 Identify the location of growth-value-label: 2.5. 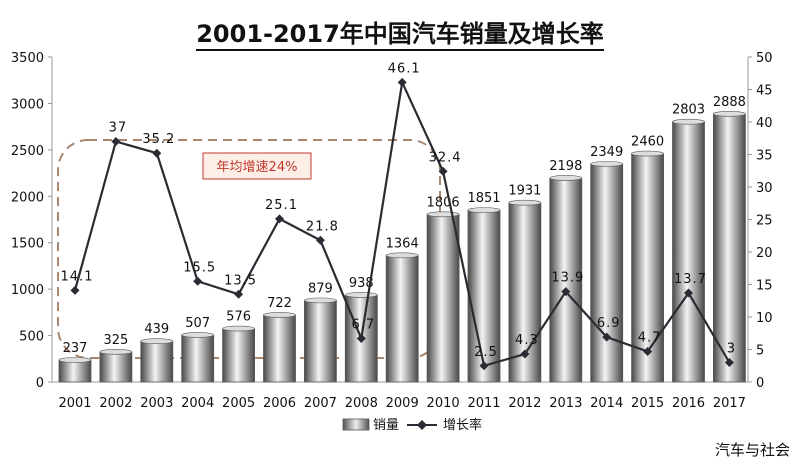
(486, 352).